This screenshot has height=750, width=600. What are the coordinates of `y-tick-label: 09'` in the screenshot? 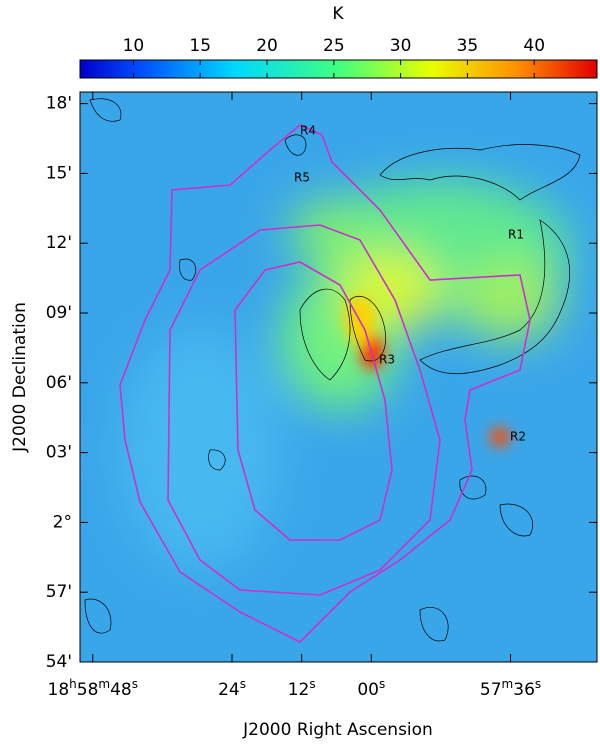 It's located at (59, 313).